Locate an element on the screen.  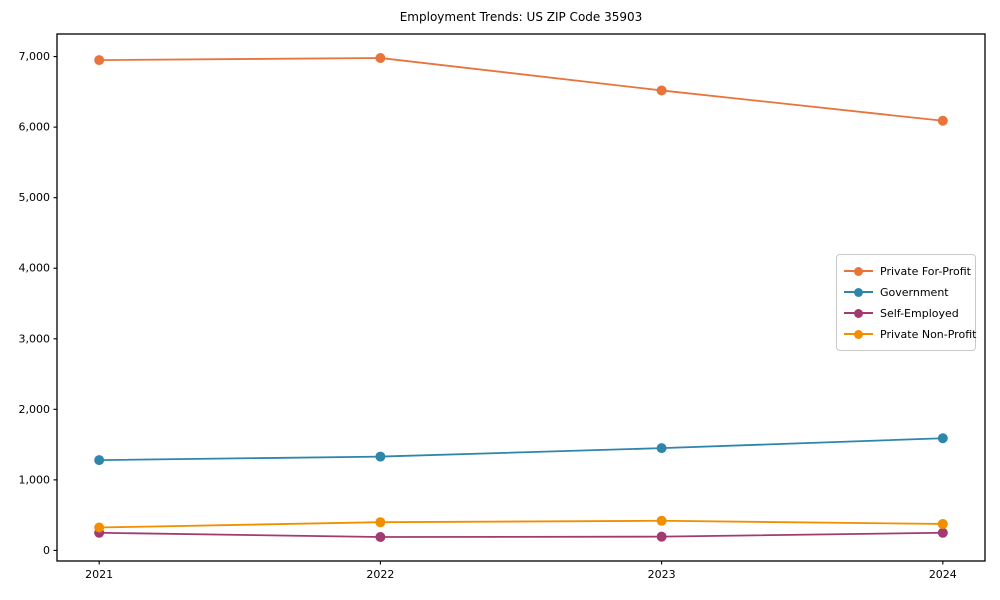
legend-label: Government is located at coordinates (914, 292).